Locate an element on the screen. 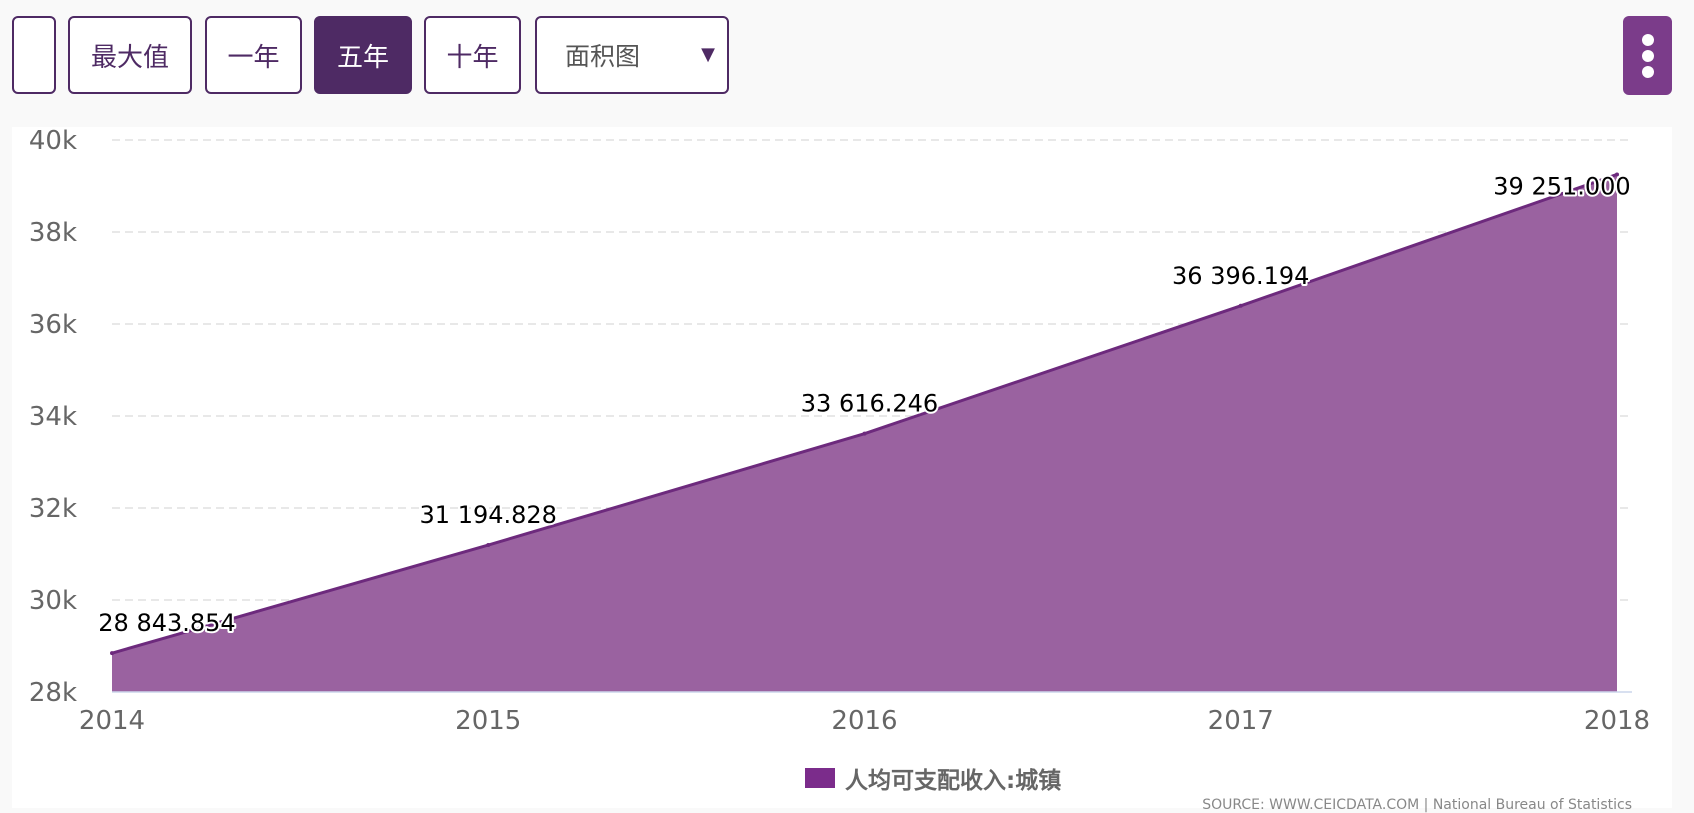  y-tick-label: 32k is located at coordinates (53, 509).